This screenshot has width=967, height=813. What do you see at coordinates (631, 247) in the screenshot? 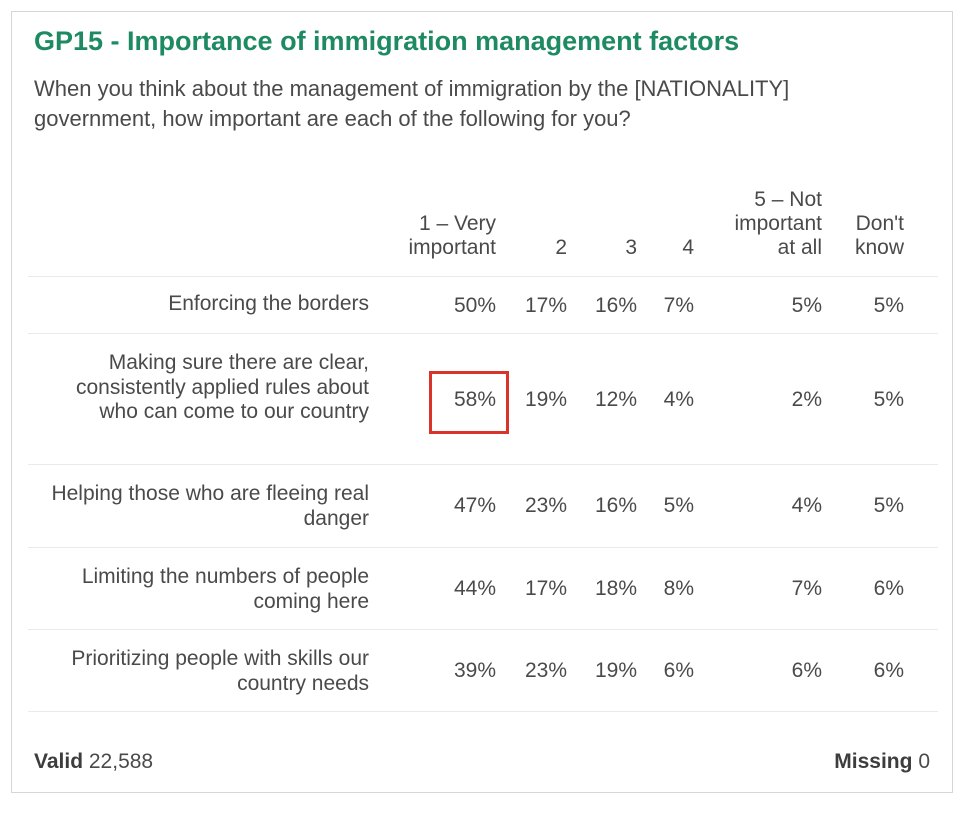
I see `column-header-3: 3` at bounding box center [631, 247].